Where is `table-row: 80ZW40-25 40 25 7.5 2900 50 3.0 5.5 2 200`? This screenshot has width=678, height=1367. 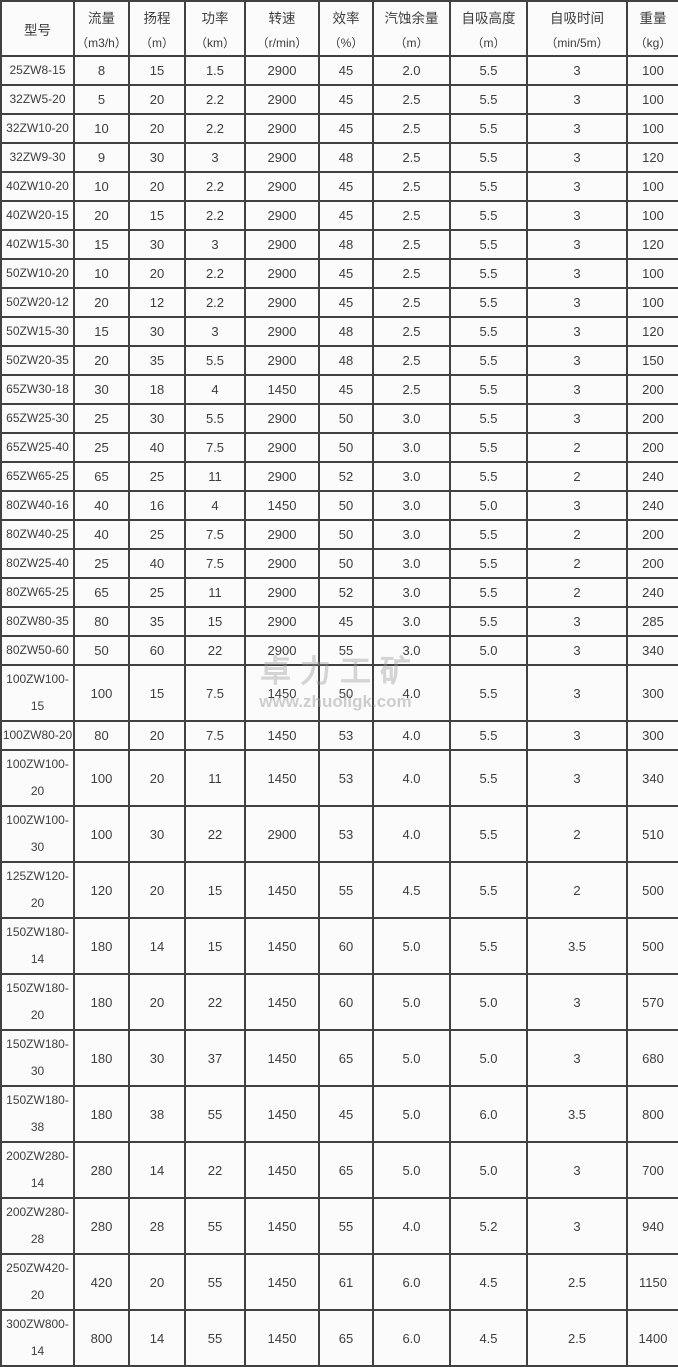 table-row: 80ZW40-25 40 25 7.5 2900 50 3.0 5.5 2 200 is located at coordinates (339, 534).